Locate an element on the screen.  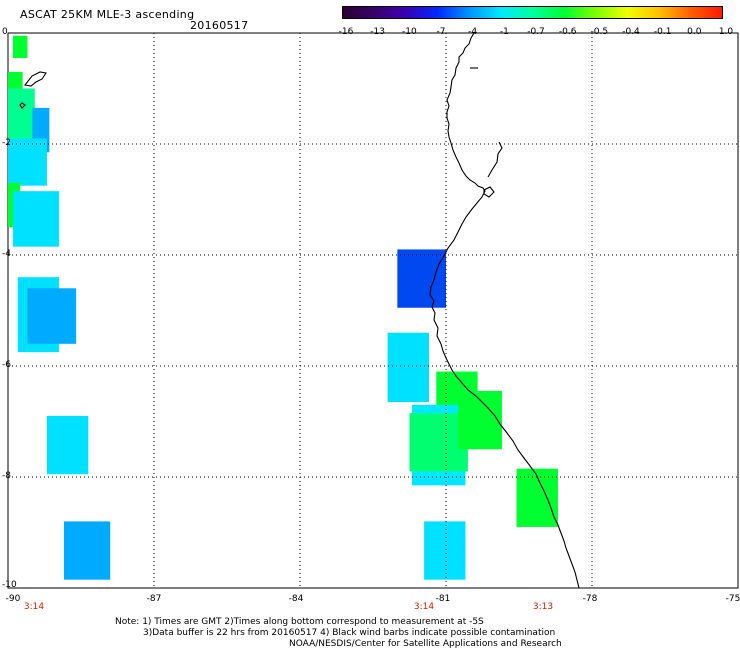
lat-label-2s: -2 is located at coordinates (6, 143).